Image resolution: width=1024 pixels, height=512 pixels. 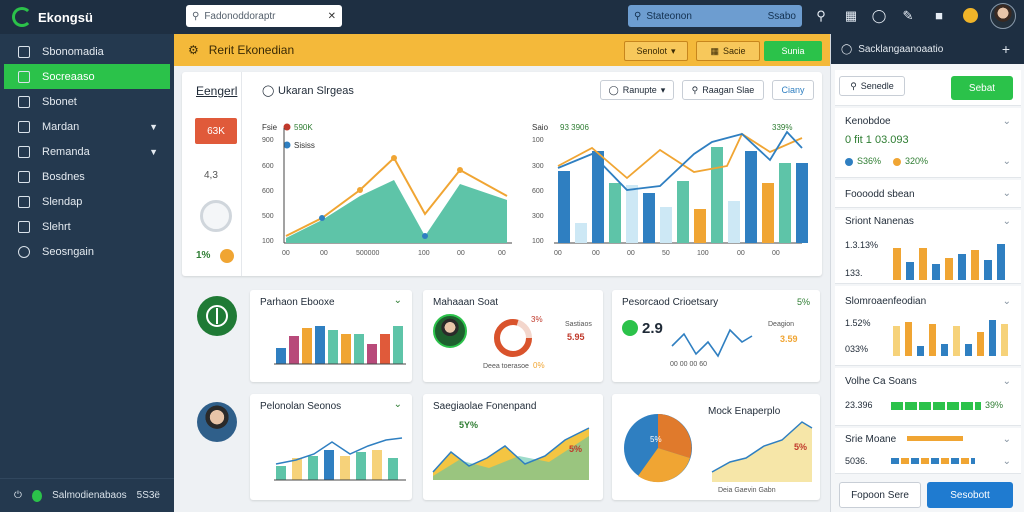 I want to click on grid-icon: ▦, so click(x=851, y=15).